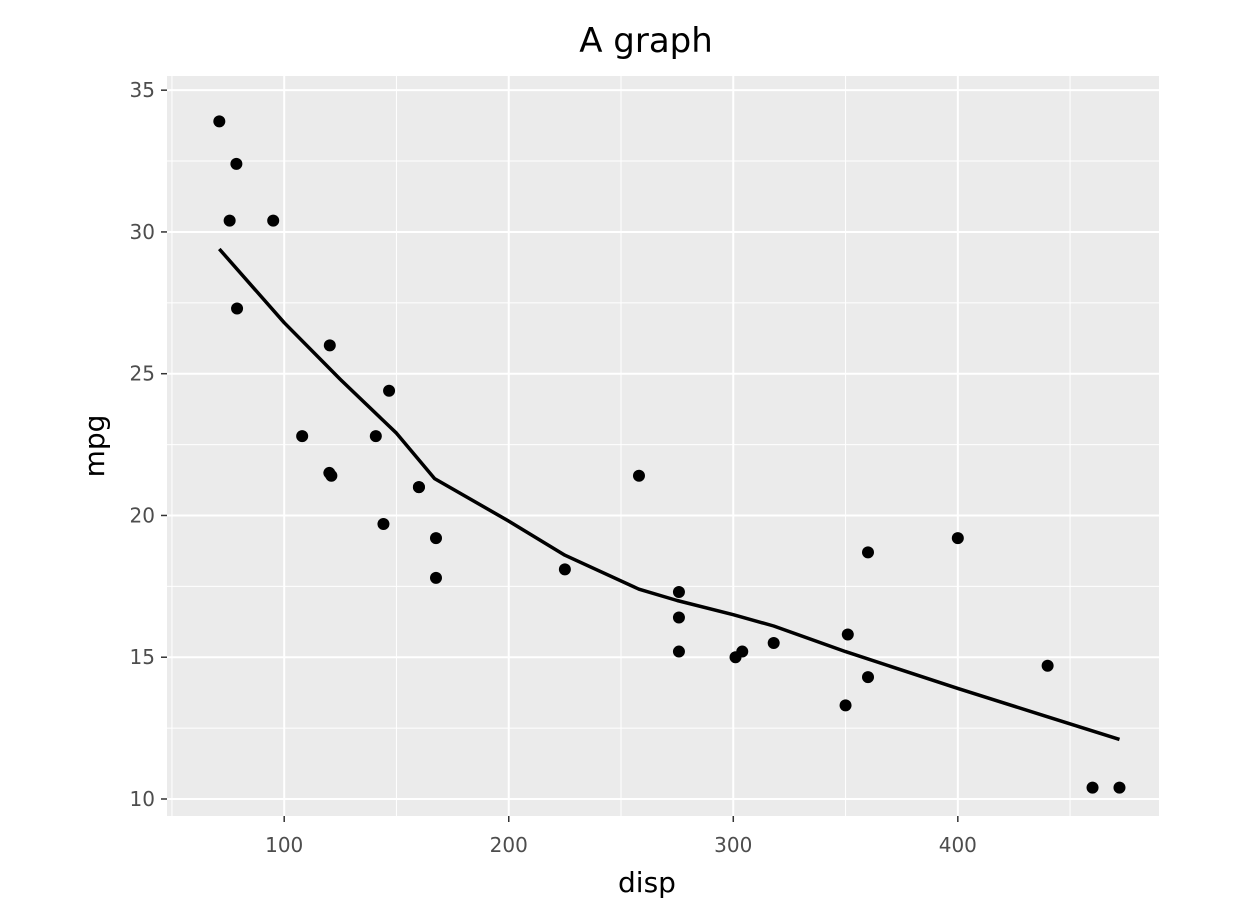  I want to click on y-tick-label: 30, so click(142, 232).